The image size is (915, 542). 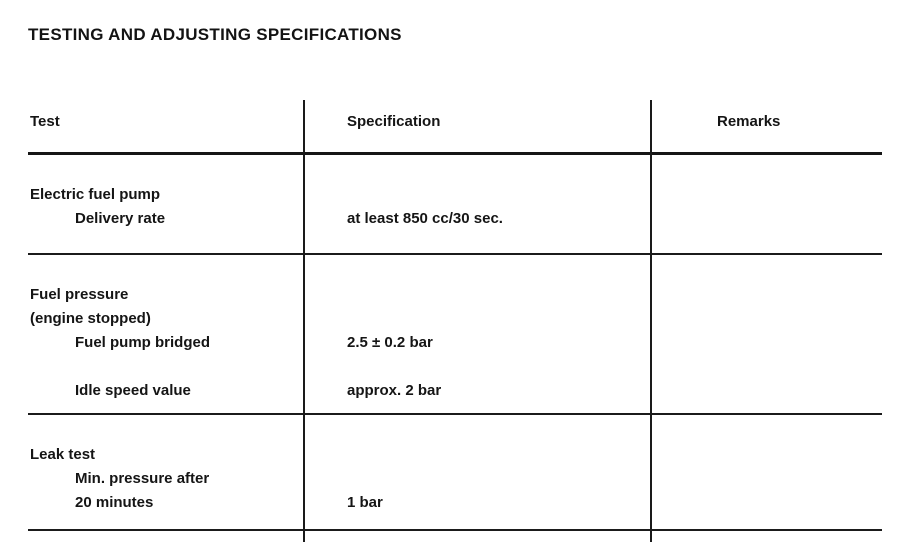 I want to click on test-cell-text, so click(x=165, y=367).